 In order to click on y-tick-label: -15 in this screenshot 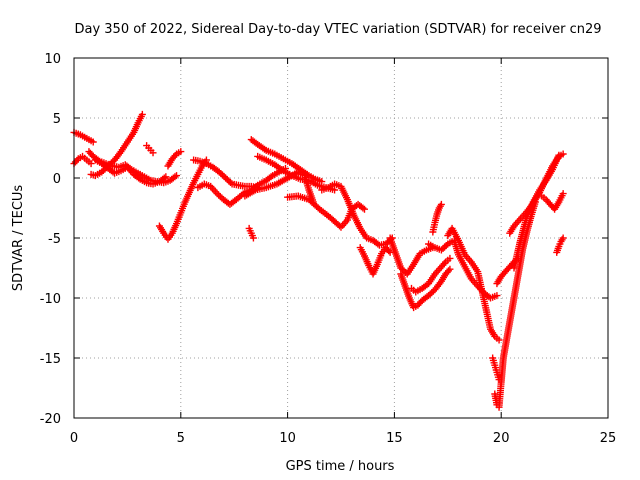, I will do `click(50, 359)`.